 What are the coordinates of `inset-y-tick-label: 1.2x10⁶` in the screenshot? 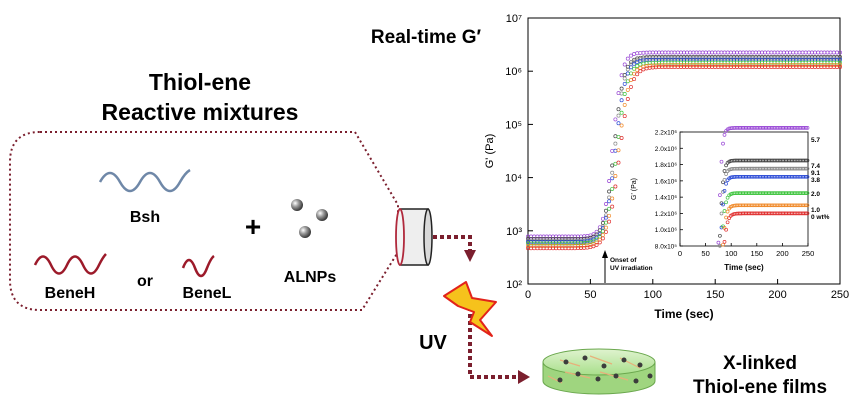 It's located at (666, 214).